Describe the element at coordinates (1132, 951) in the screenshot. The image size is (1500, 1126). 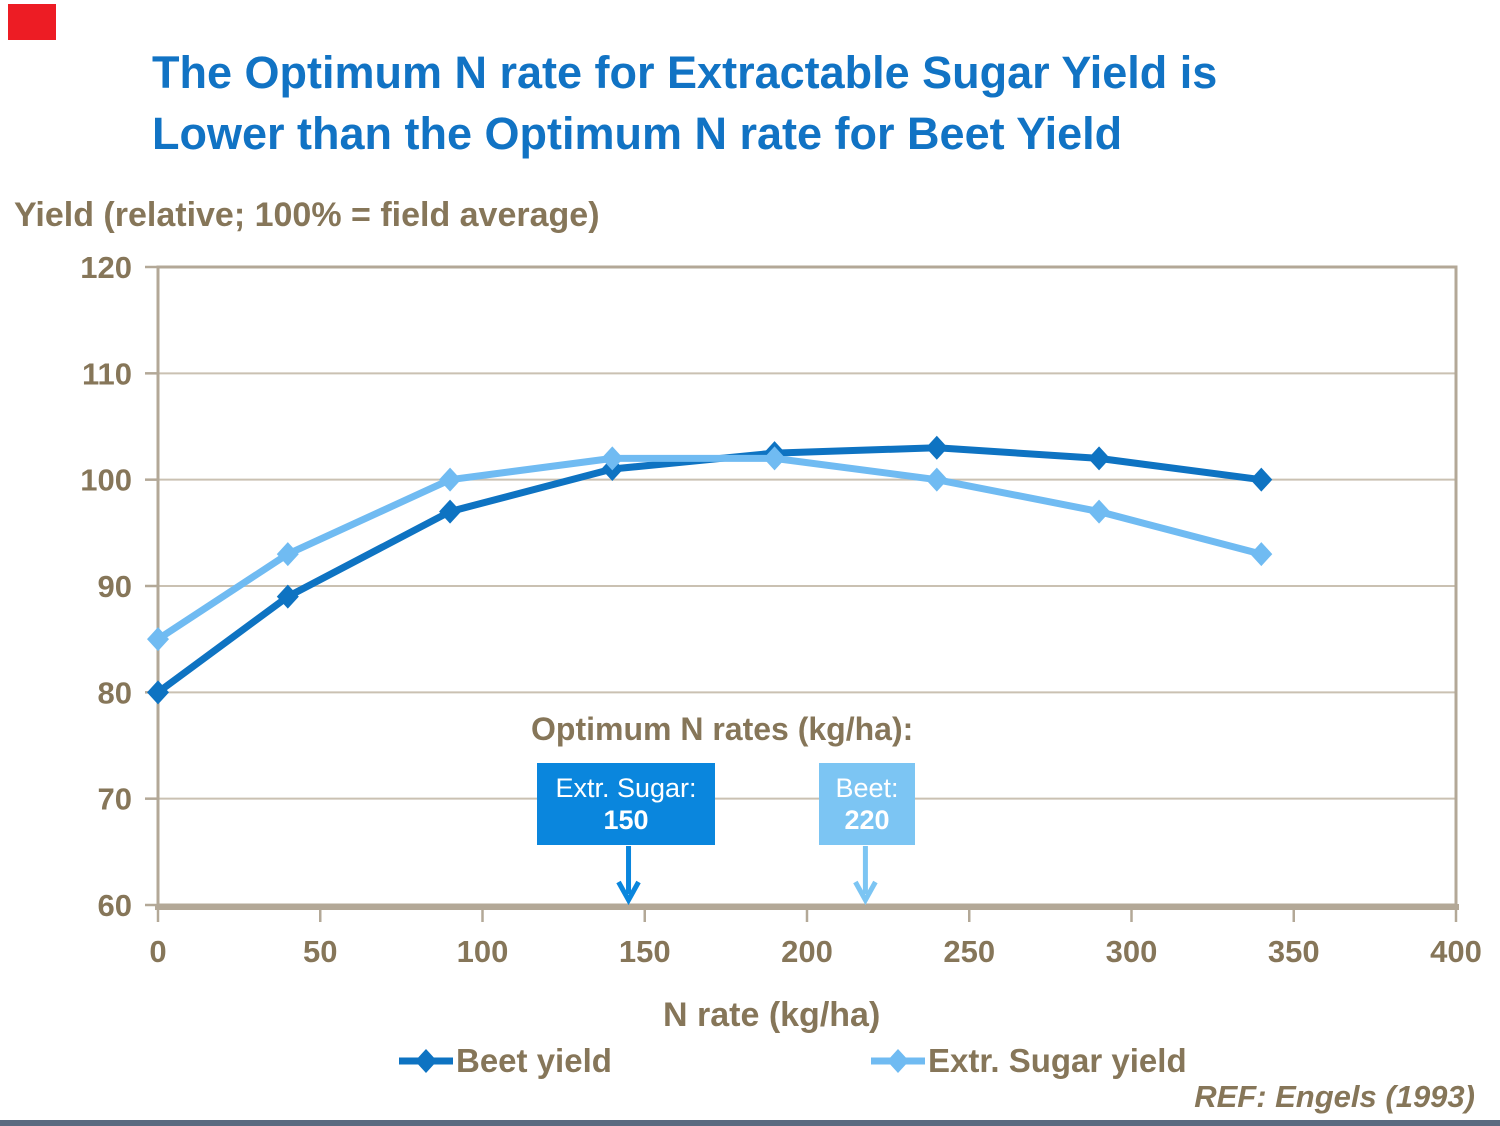
I see `svg-text: 300` at that location.